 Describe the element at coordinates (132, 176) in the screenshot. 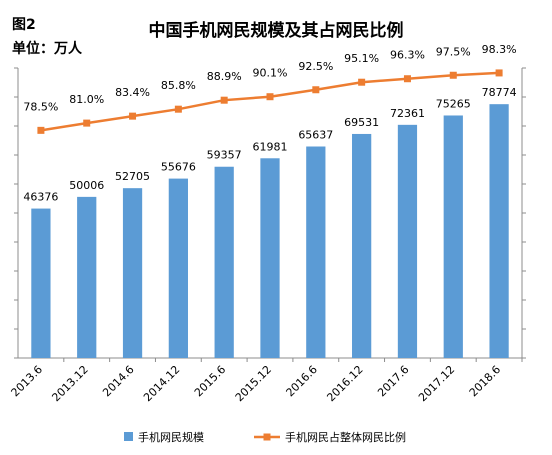

I see `bar-data-label: 52705` at that location.